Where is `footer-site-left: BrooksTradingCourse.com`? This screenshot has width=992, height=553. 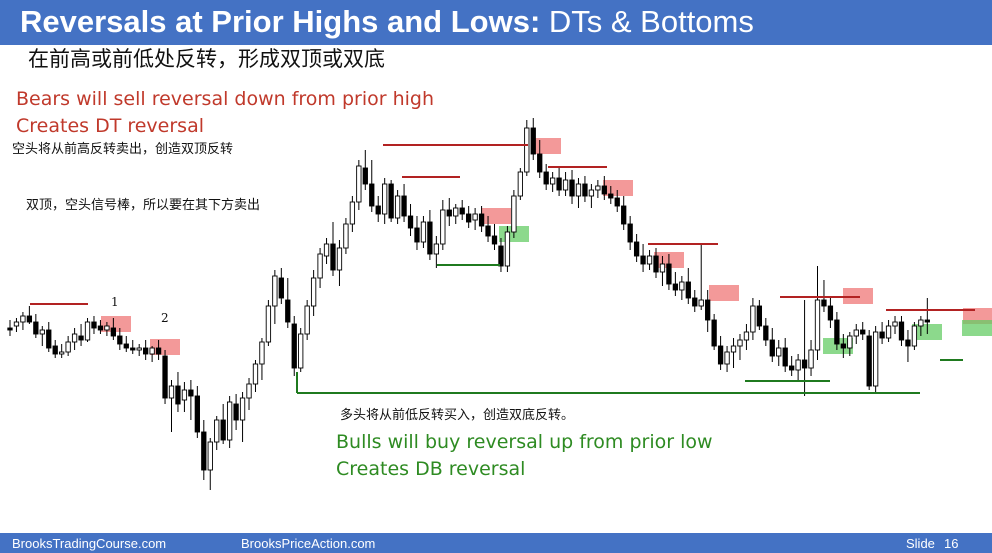
footer-site-left: BrooksTradingCourse.com is located at coordinates (89, 543).